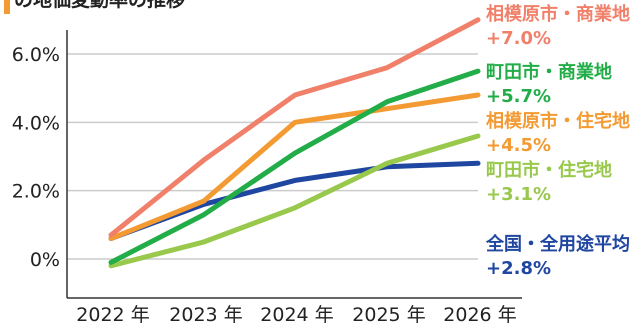  Describe the element at coordinates (99, 5) in the screenshot. I see `chart-title: の地価変動率の推移` at that location.